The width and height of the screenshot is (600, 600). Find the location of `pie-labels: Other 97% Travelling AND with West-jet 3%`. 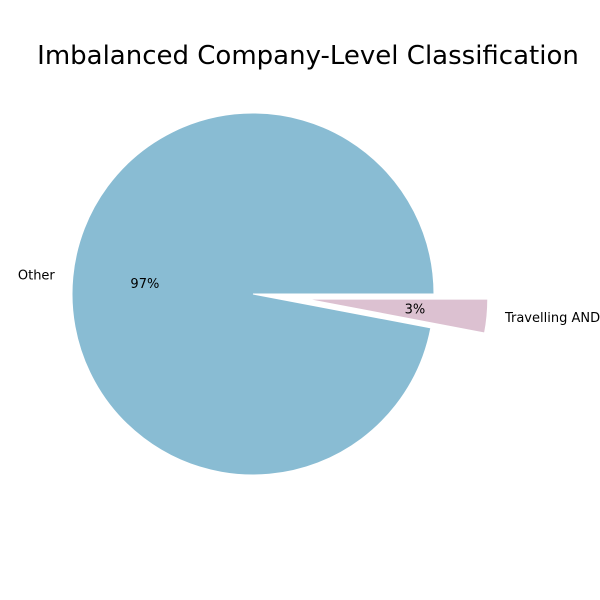

pie-labels: Other 97% Travelling AND with West-jet 3% is located at coordinates (309, 297).